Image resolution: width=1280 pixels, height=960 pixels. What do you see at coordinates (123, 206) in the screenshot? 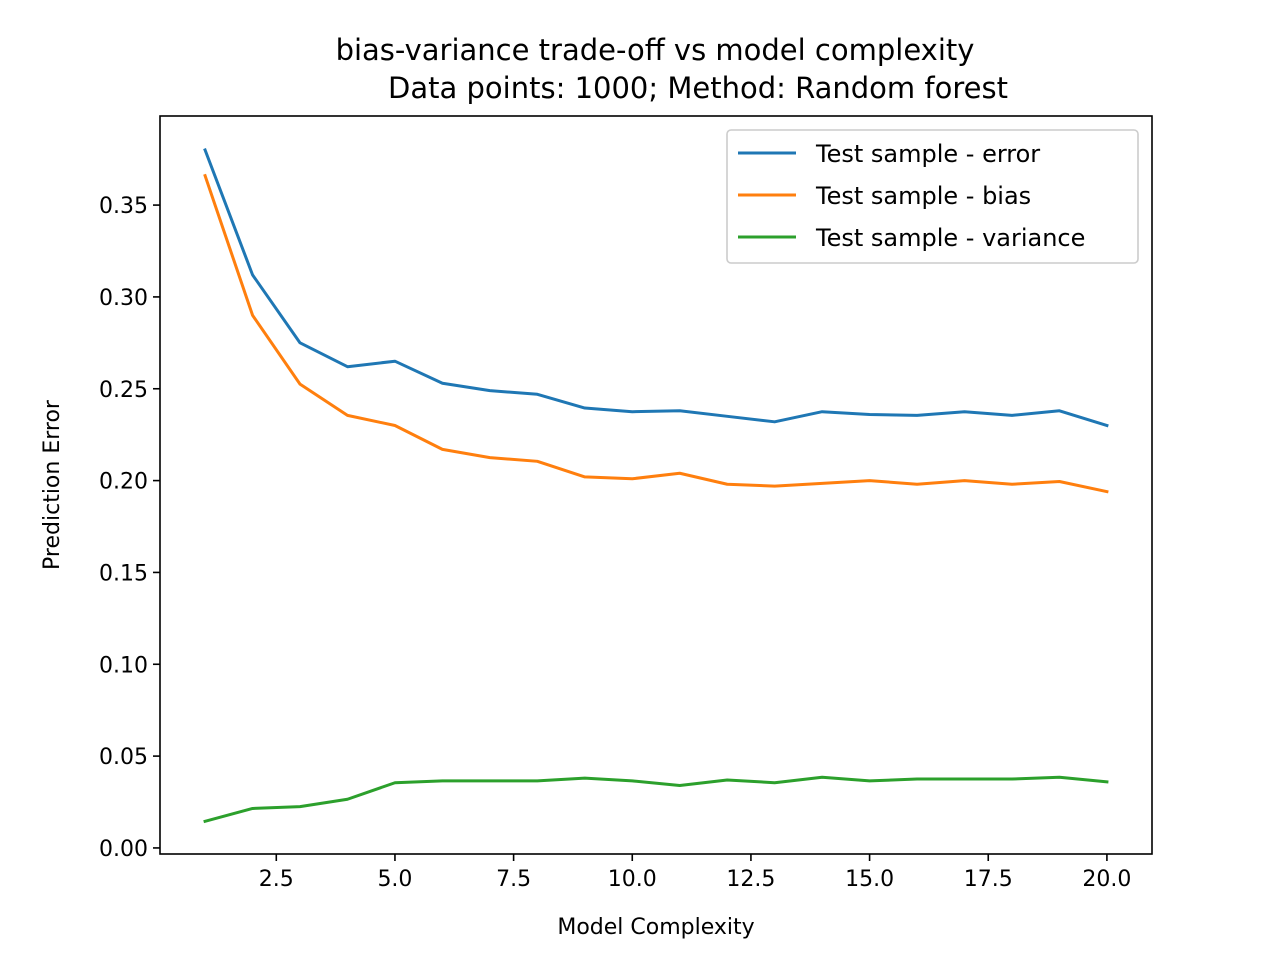
I see `y-tick-label: 0.35` at bounding box center [123, 206].